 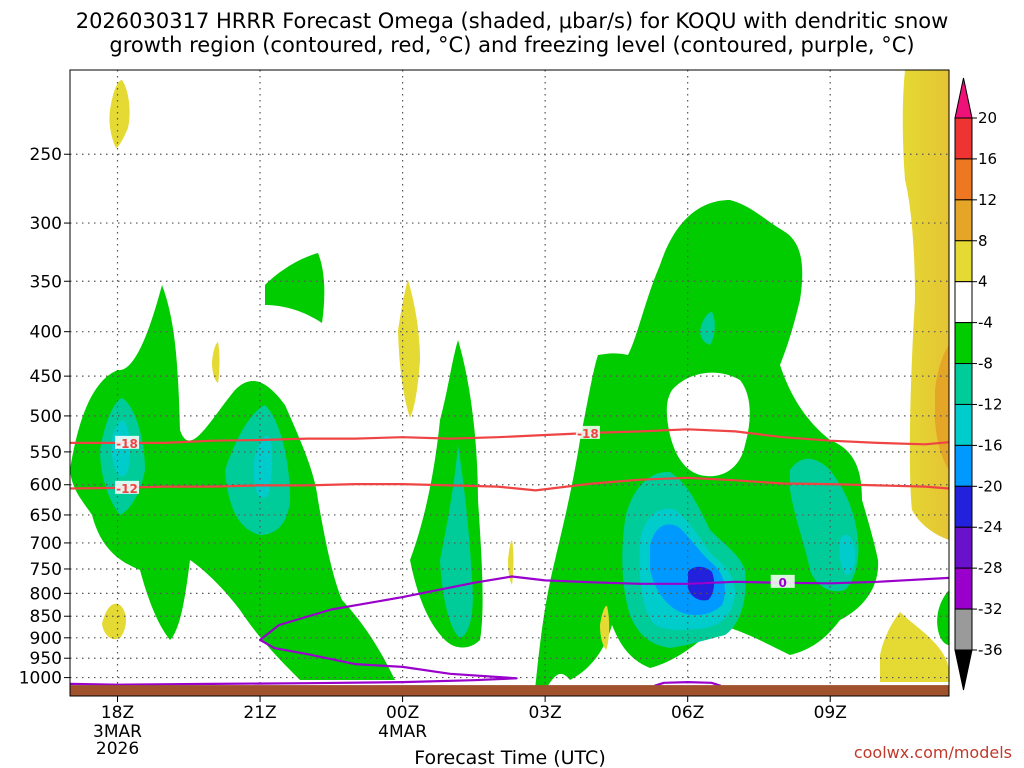 I want to click on shade-yellow-bottom-right, so click(x=914, y=647).